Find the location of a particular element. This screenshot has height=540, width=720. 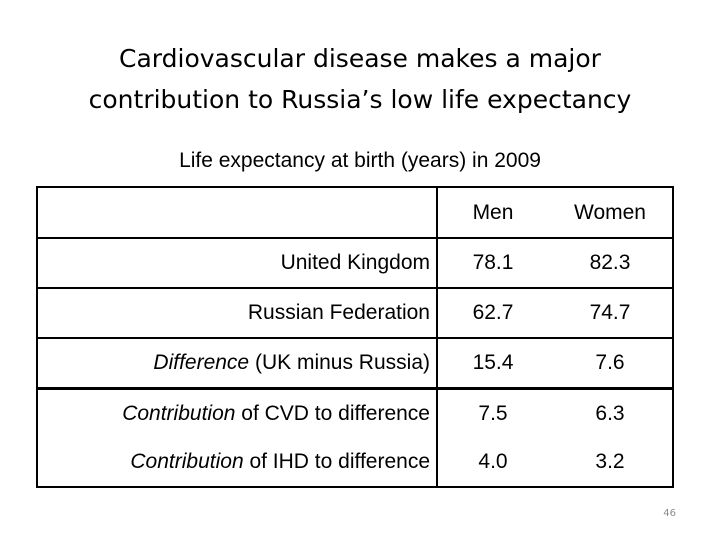

cell-women: 7.6 is located at coordinates (611, 363).